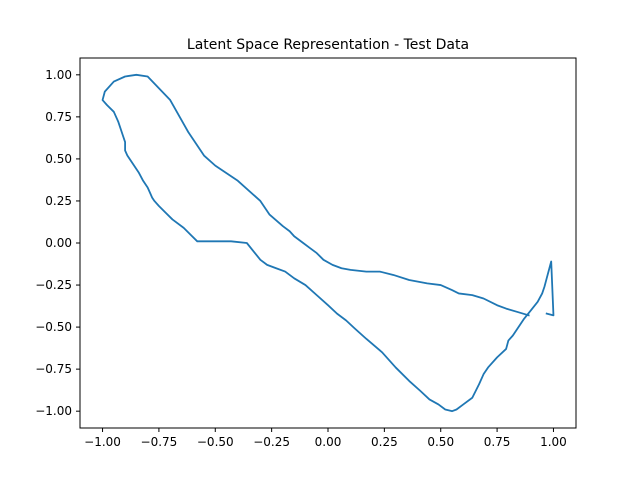  I want to click on y-tick-label: 0.25, so click(58, 201).